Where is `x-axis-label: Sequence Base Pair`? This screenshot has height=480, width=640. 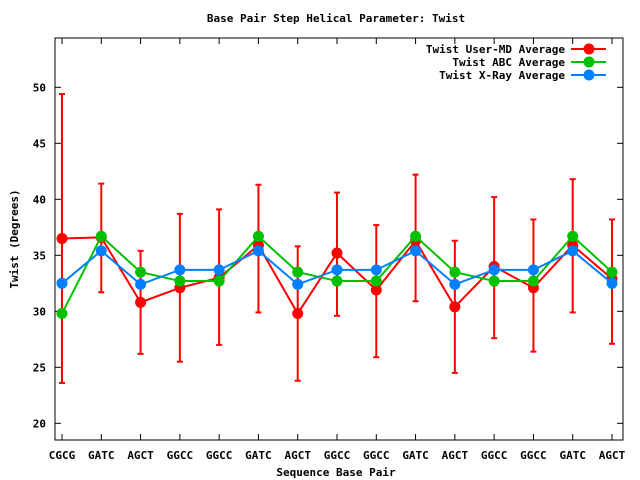 x-axis-label: Sequence Base Pair is located at coordinates (336, 472).